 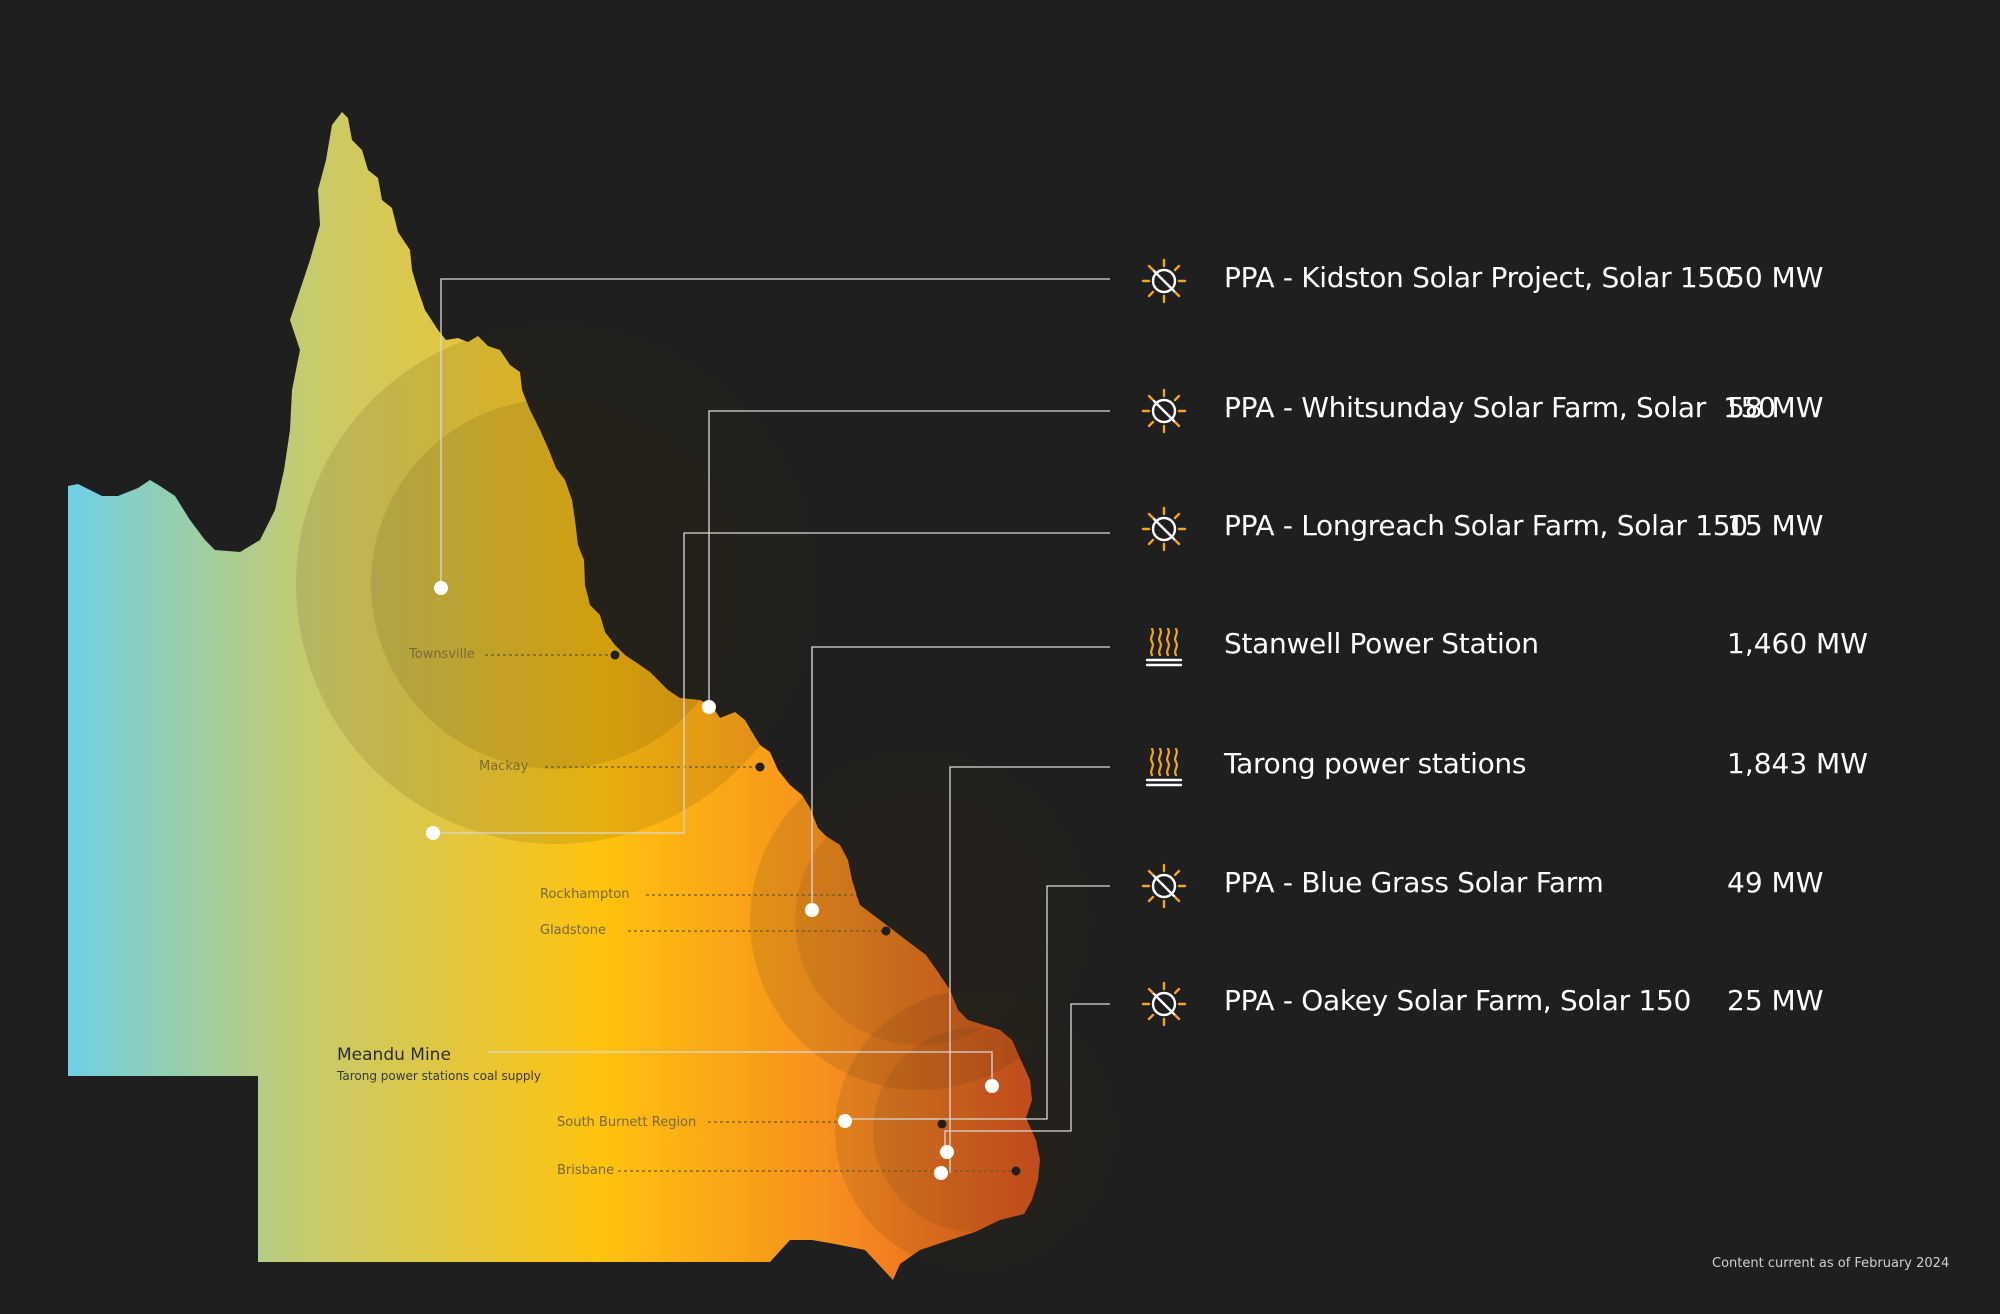 I want to click on legend-value: 1,843 MW, so click(x=1797, y=763).